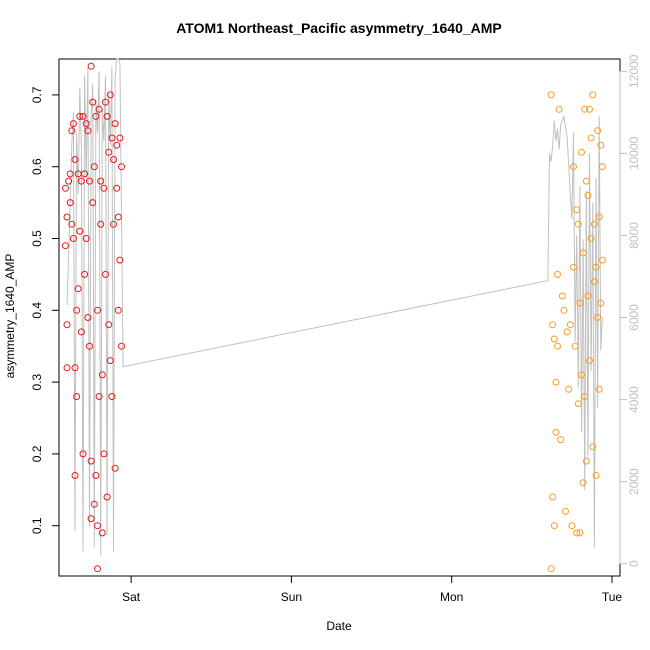 This screenshot has width=650, height=650. What do you see at coordinates (37, 166) in the screenshot?
I see `y-tick-label: 0.6` at bounding box center [37, 166].